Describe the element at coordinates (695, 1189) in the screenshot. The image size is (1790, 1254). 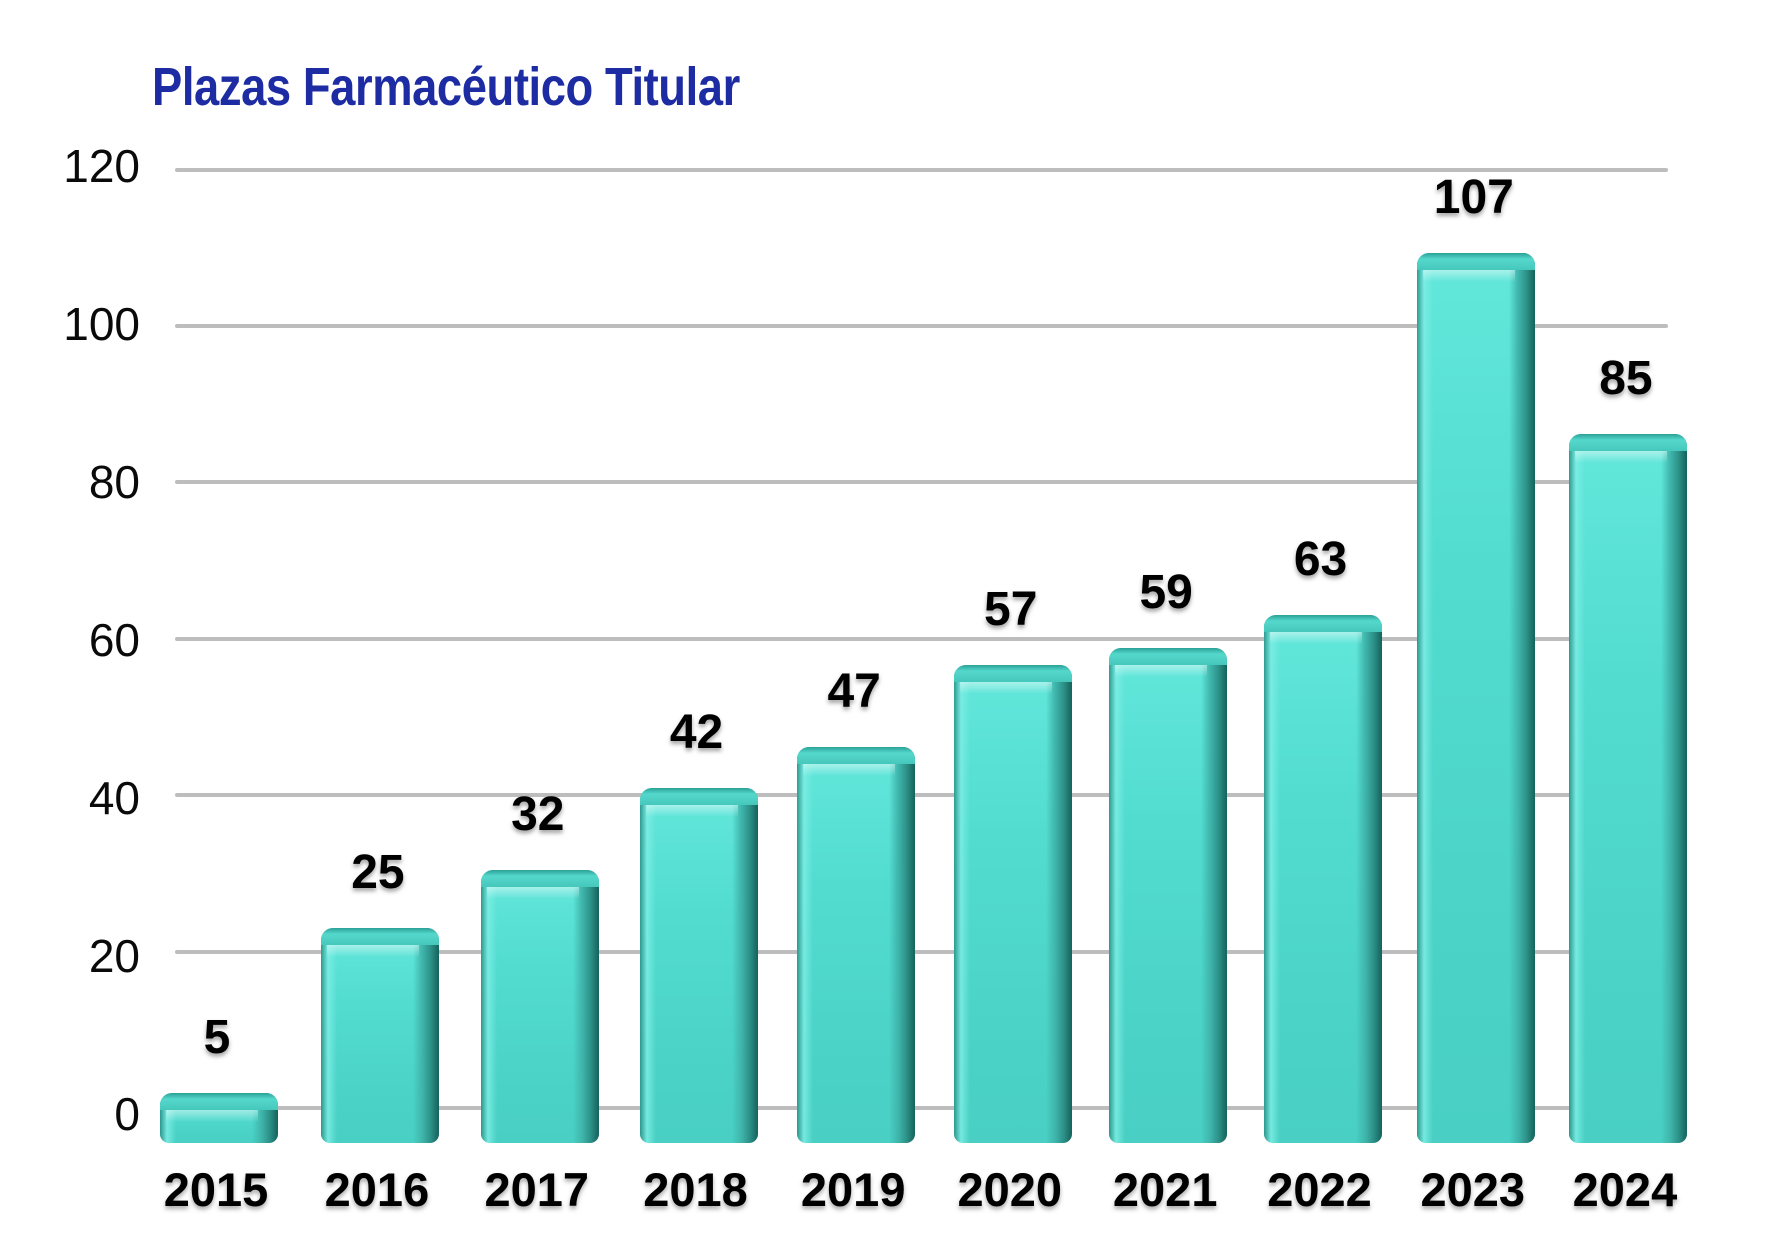
I see `x-axis-year-label: 2018` at that location.